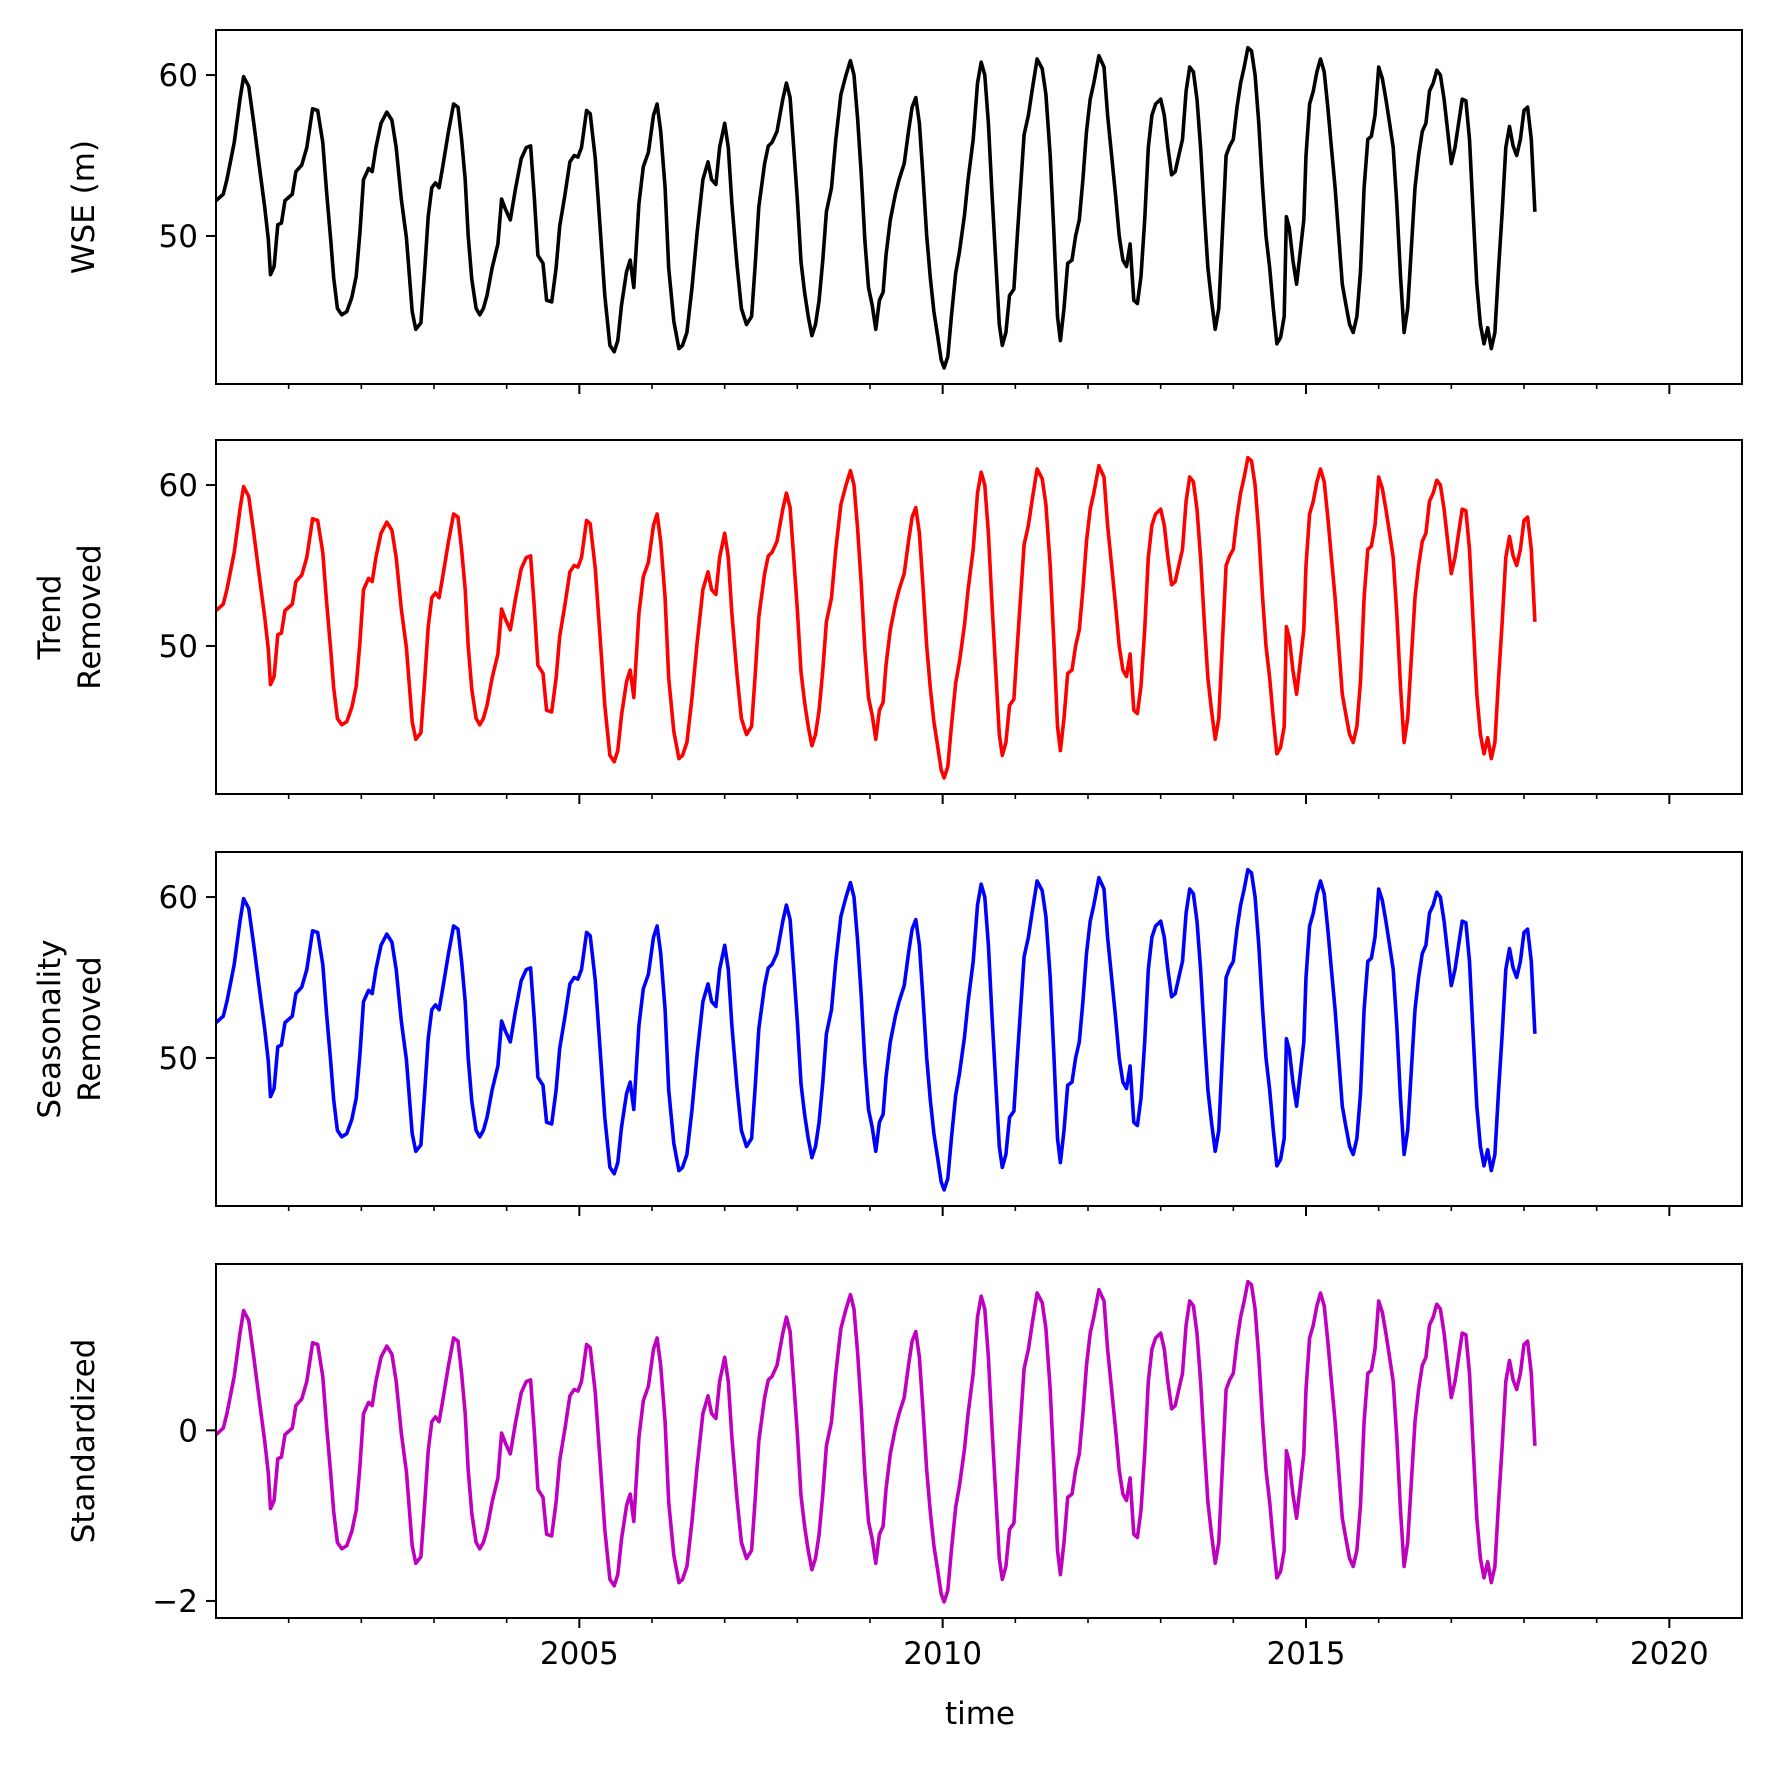 The width and height of the screenshot is (1766, 1766). What do you see at coordinates (50, 1028) in the screenshot?
I see `y-axis-label: Seasonality` at bounding box center [50, 1028].